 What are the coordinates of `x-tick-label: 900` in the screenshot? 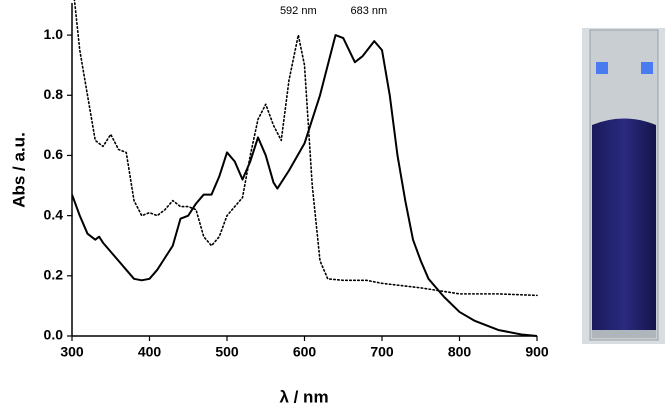 It's located at (537, 352).